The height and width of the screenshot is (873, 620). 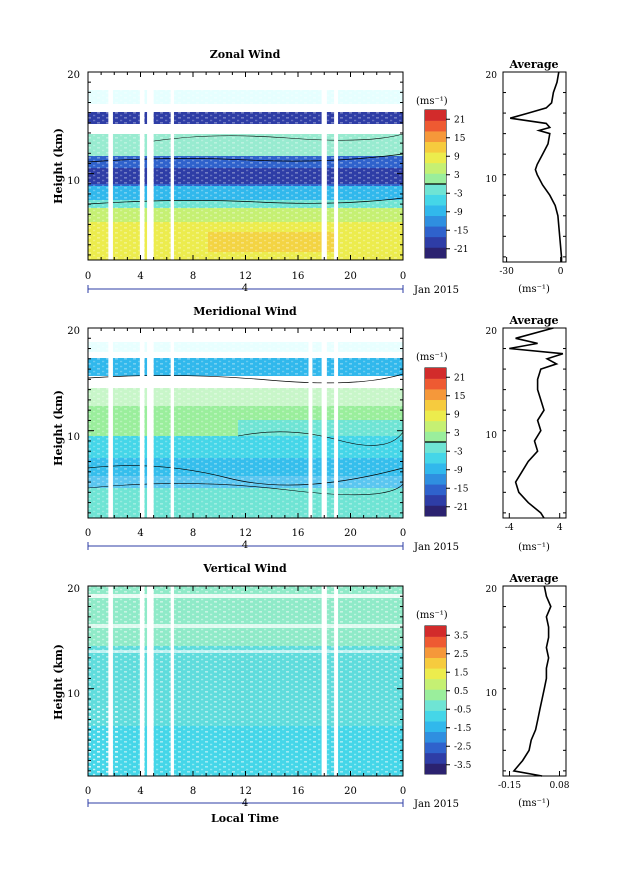 What do you see at coordinates (509, 786) in the screenshot?
I see `average-x-tick-label: -0.15` at bounding box center [509, 786].